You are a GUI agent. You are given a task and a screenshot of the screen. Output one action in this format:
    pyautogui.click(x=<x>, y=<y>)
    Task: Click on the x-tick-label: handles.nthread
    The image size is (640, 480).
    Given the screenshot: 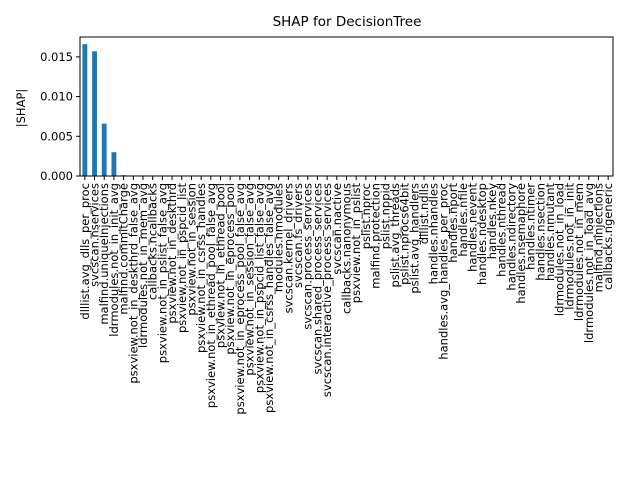 What is the action you would take?
    pyautogui.click(x=502, y=230)
    